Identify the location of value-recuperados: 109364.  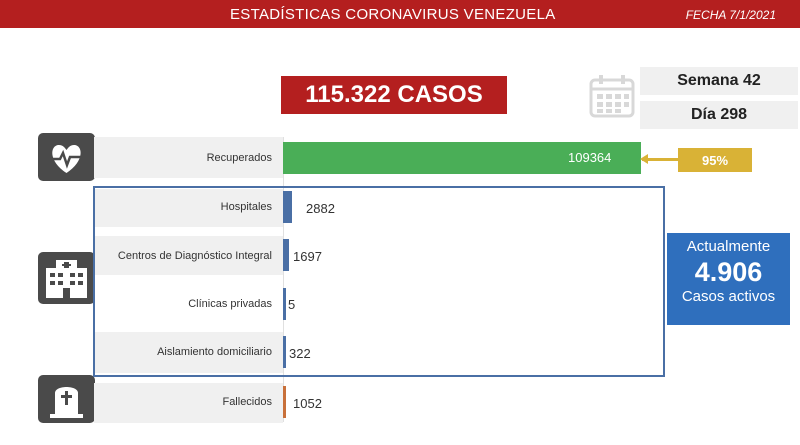
(590, 157).